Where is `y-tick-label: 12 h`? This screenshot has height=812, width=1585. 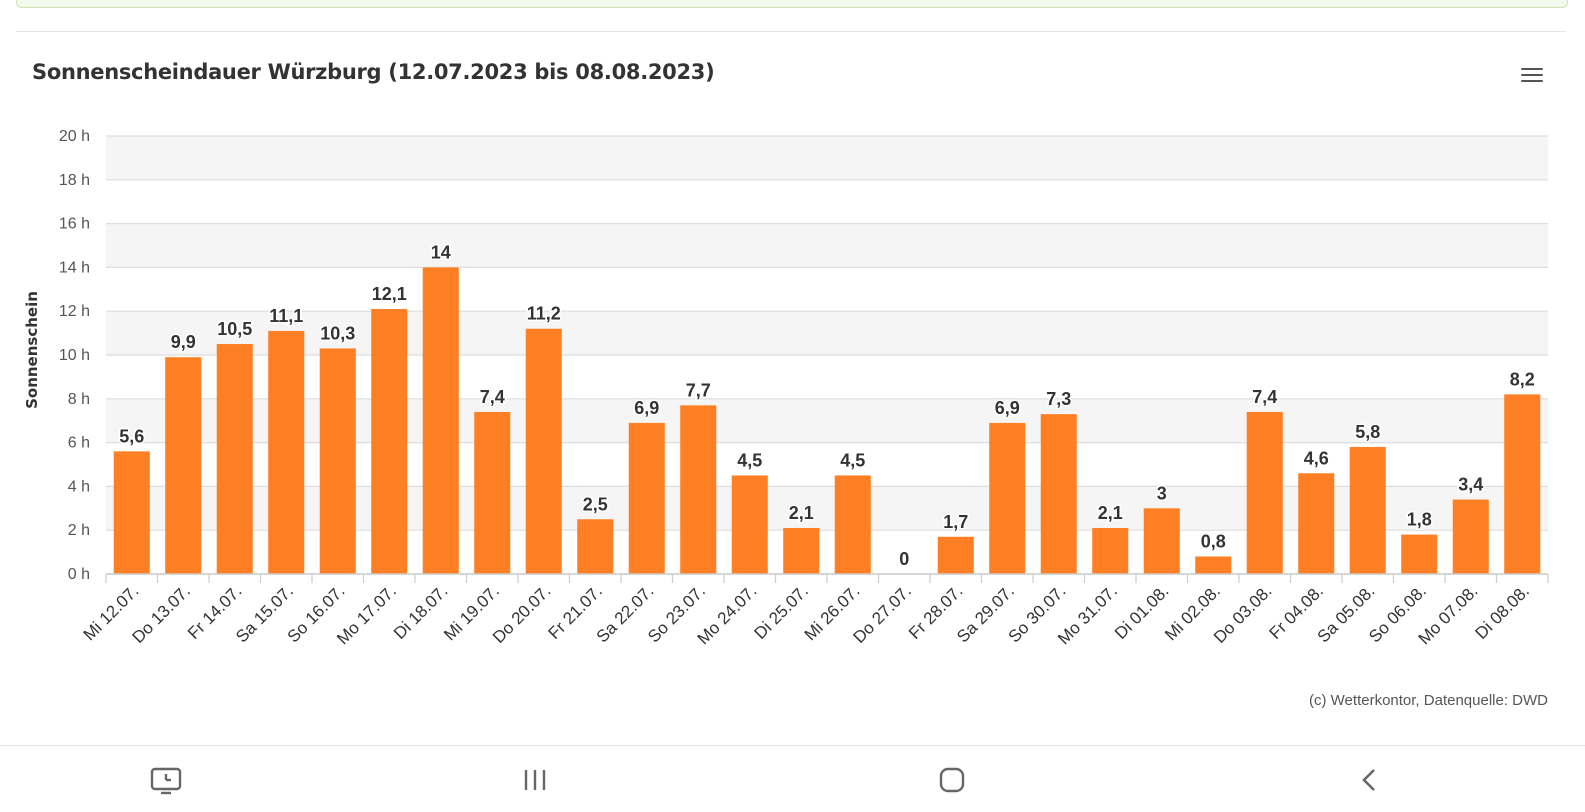
y-tick-label: 12 h is located at coordinates (74, 311).